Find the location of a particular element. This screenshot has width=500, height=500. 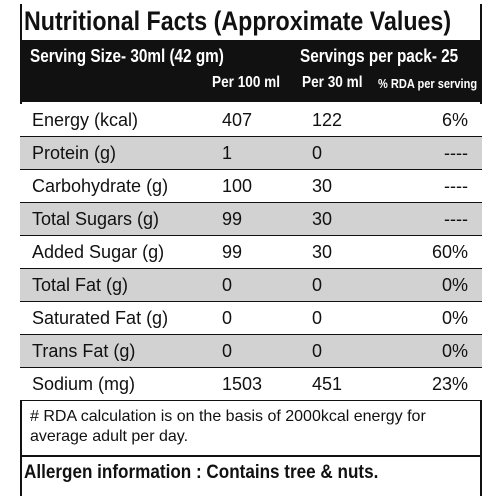

nutrient-name: Protein (g) is located at coordinates (74, 153).